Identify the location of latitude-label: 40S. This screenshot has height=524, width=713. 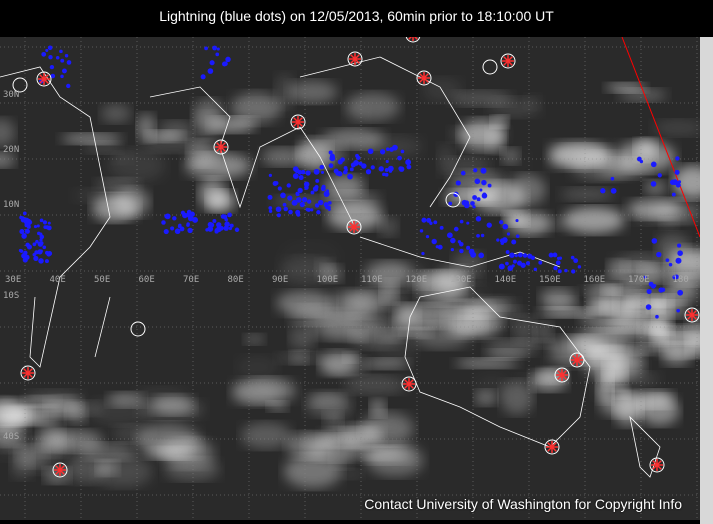
(11, 437).